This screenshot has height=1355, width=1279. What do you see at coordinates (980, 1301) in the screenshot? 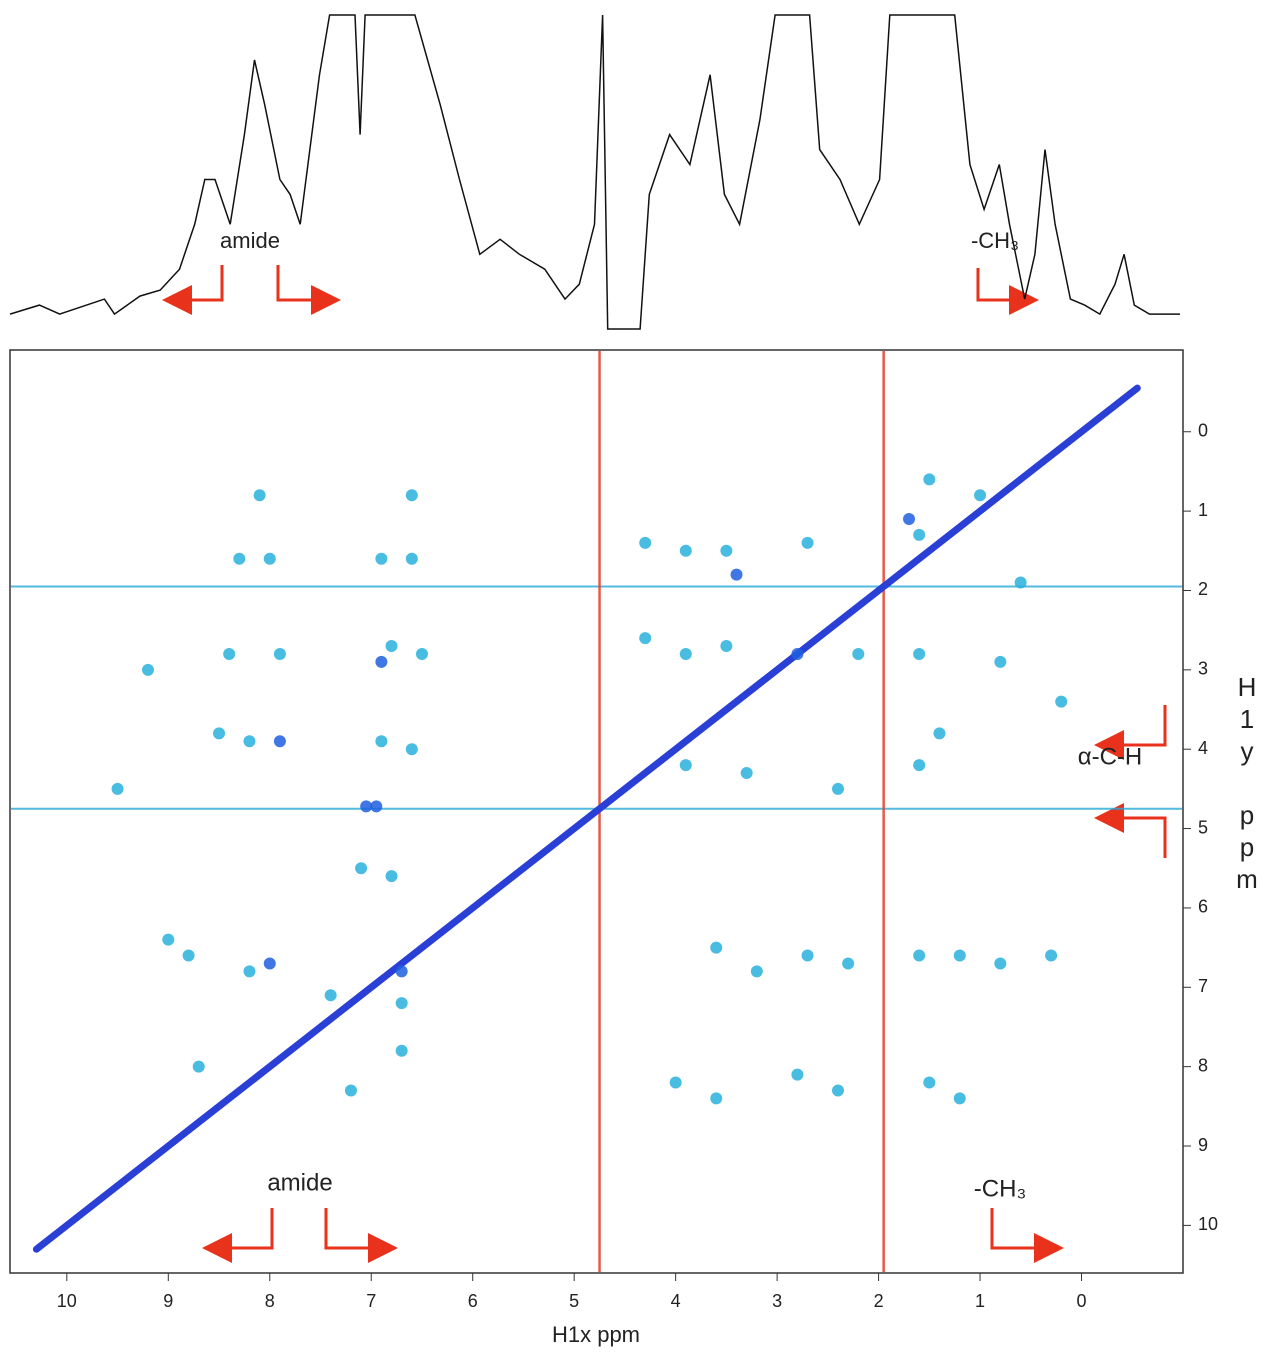
I see `x-tick-label: 1` at bounding box center [980, 1301].